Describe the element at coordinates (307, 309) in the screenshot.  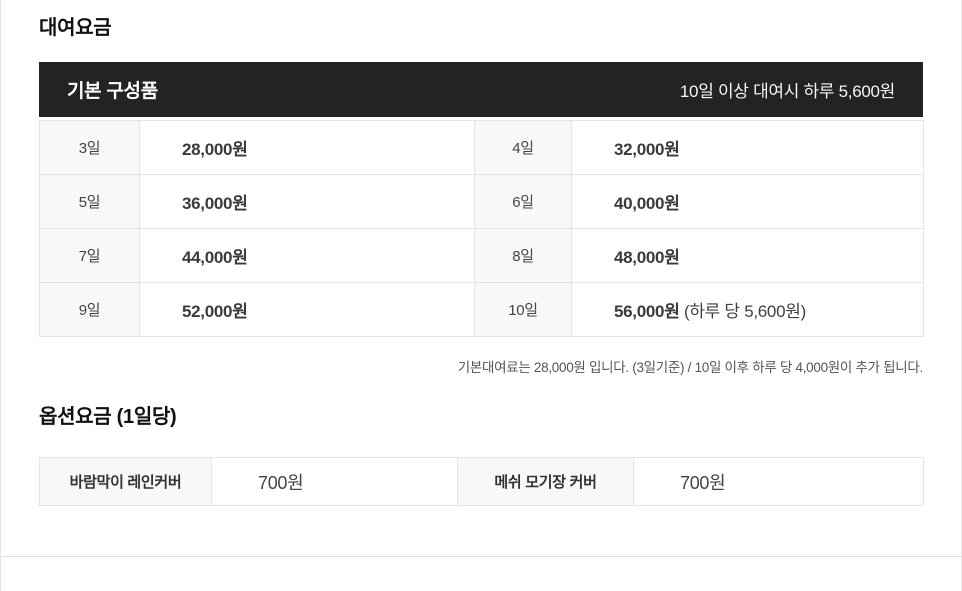
I see `price-cell: 52,000원` at that location.